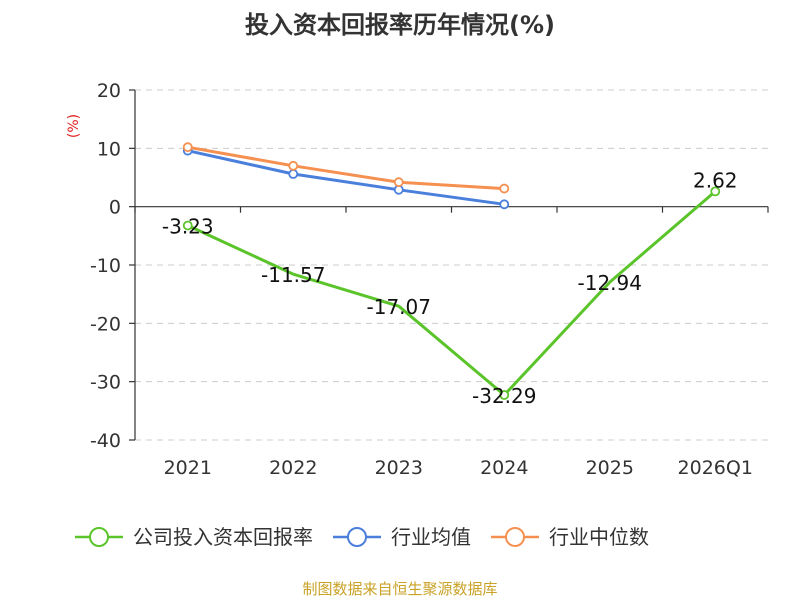  I want to click on data-label: -3.23, so click(188, 227).